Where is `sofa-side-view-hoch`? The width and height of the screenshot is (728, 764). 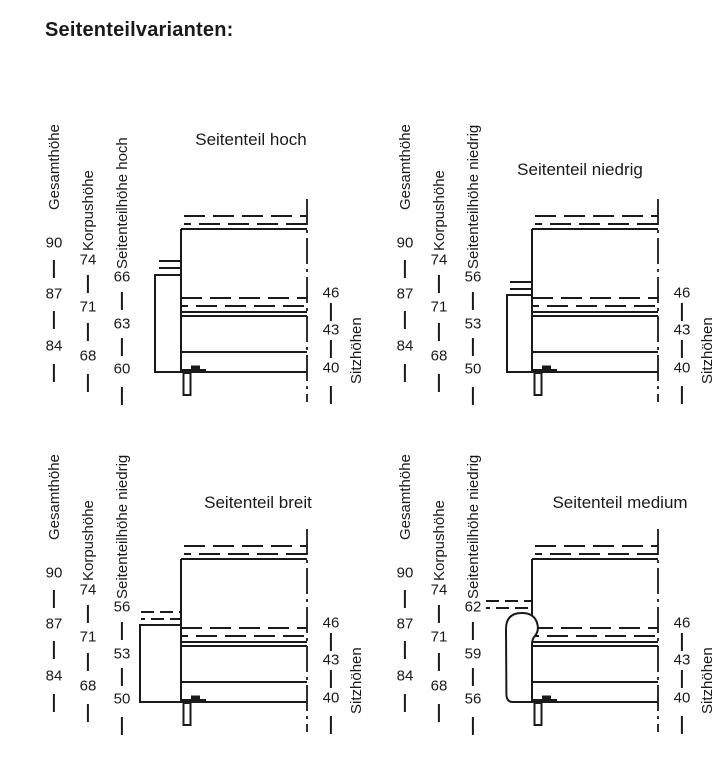 sofa-side-view-hoch is located at coordinates (231, 300).